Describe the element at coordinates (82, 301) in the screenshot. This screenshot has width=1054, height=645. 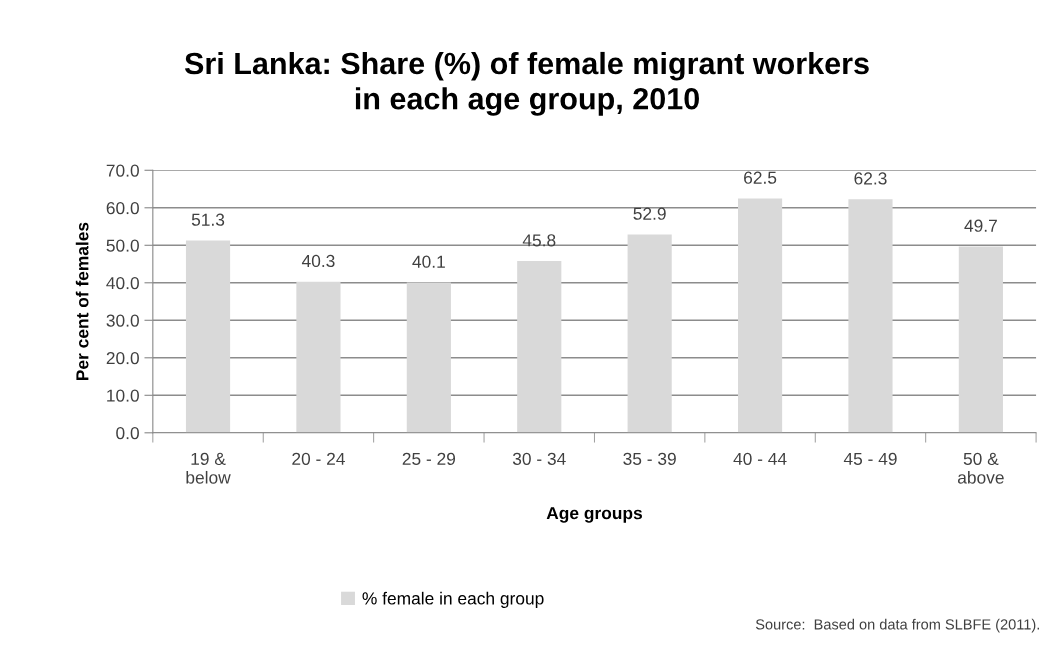
I see `y-axis-title: Per cent of females` at that location.